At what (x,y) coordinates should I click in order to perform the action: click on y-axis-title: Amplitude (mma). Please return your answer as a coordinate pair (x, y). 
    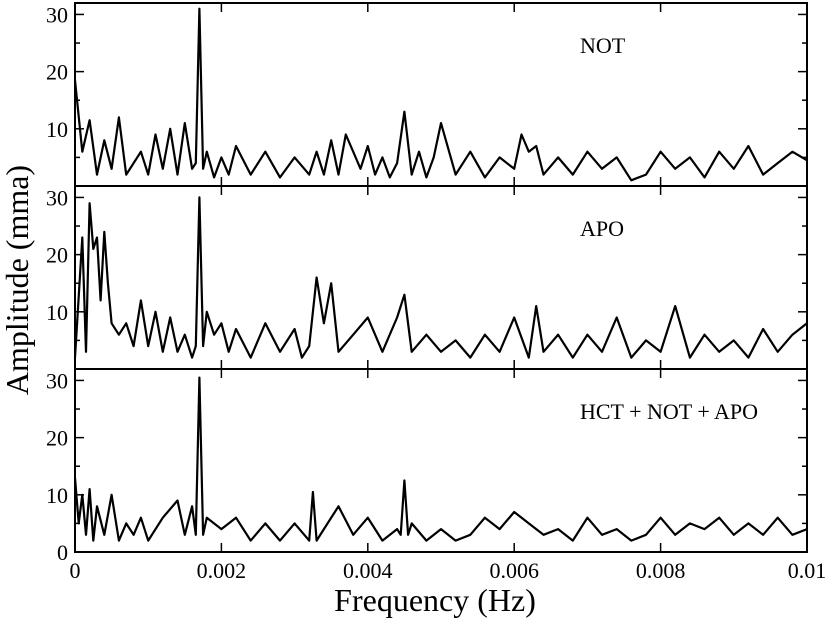
    Looking at the image, I should click on (17, 280).